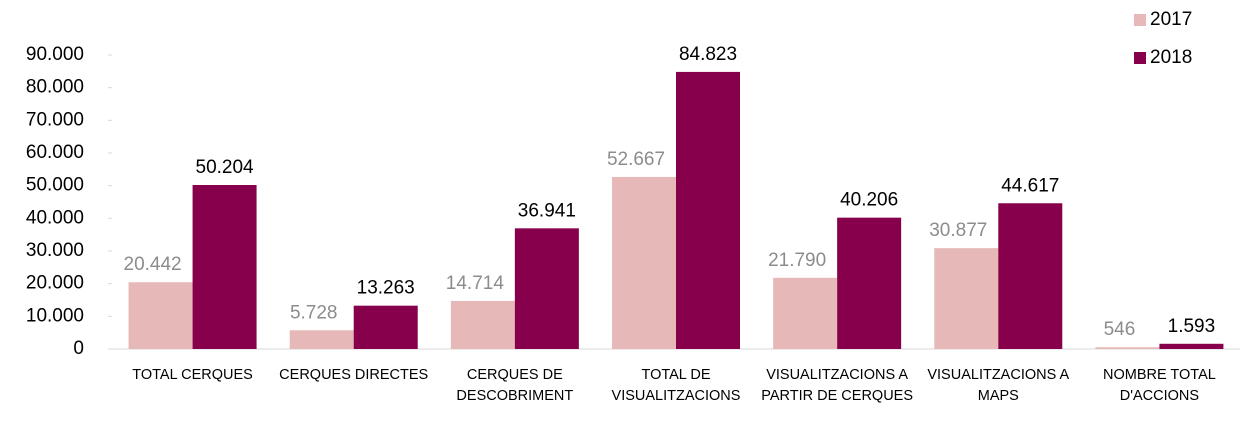 This screenshot has height=439, width=1254. I want to click on data-label: 50.204, so click(225, 167).